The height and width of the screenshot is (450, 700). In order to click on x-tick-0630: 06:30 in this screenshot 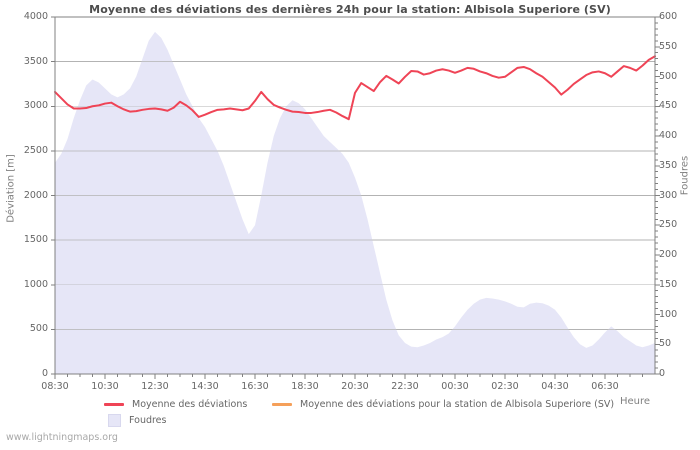, I will do `click(605, 386)`.